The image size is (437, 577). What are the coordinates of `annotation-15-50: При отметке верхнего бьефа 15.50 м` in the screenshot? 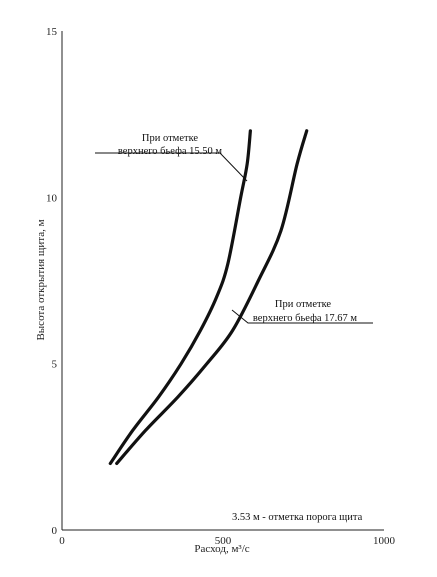 It's located at (171, 157).